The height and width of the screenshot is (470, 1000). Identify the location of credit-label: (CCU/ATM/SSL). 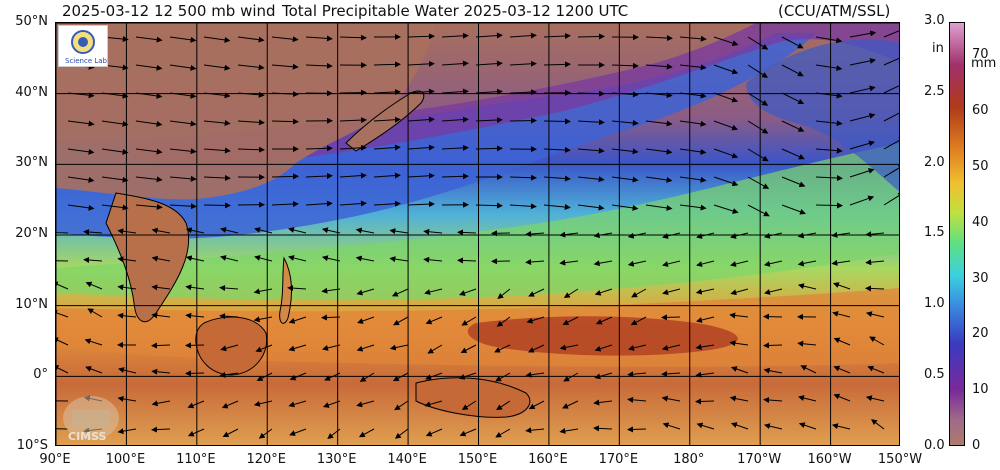
(834, 11).